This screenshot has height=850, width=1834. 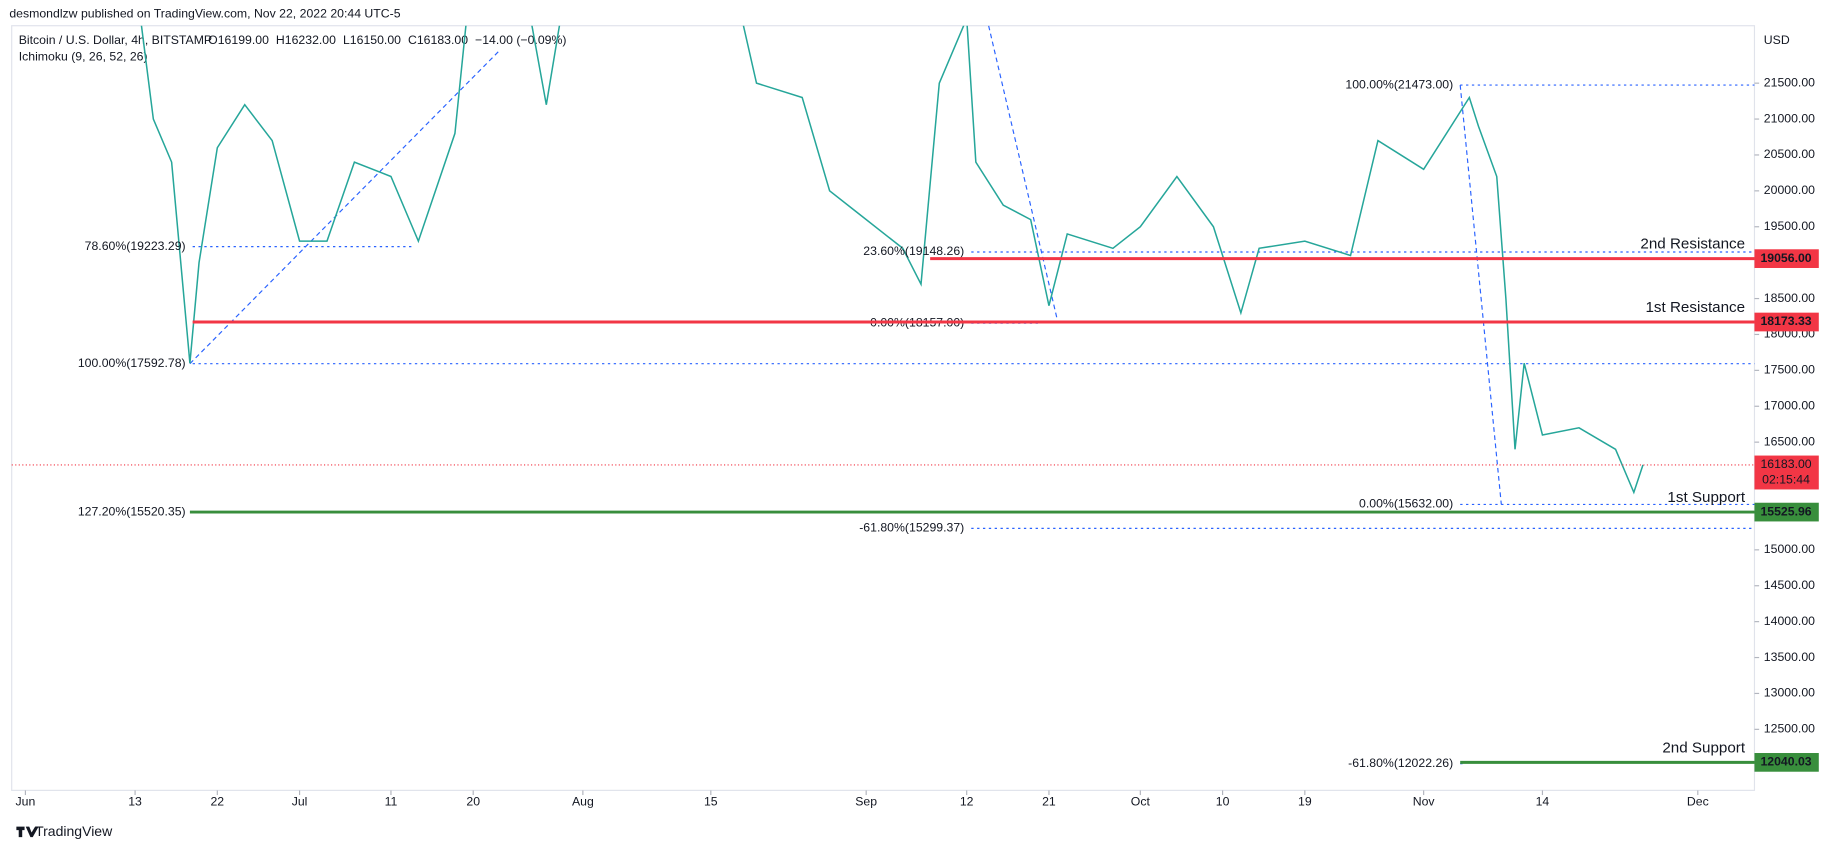 I want to click on y-tick-label: 19500.00, so click(x=1789, y=226).